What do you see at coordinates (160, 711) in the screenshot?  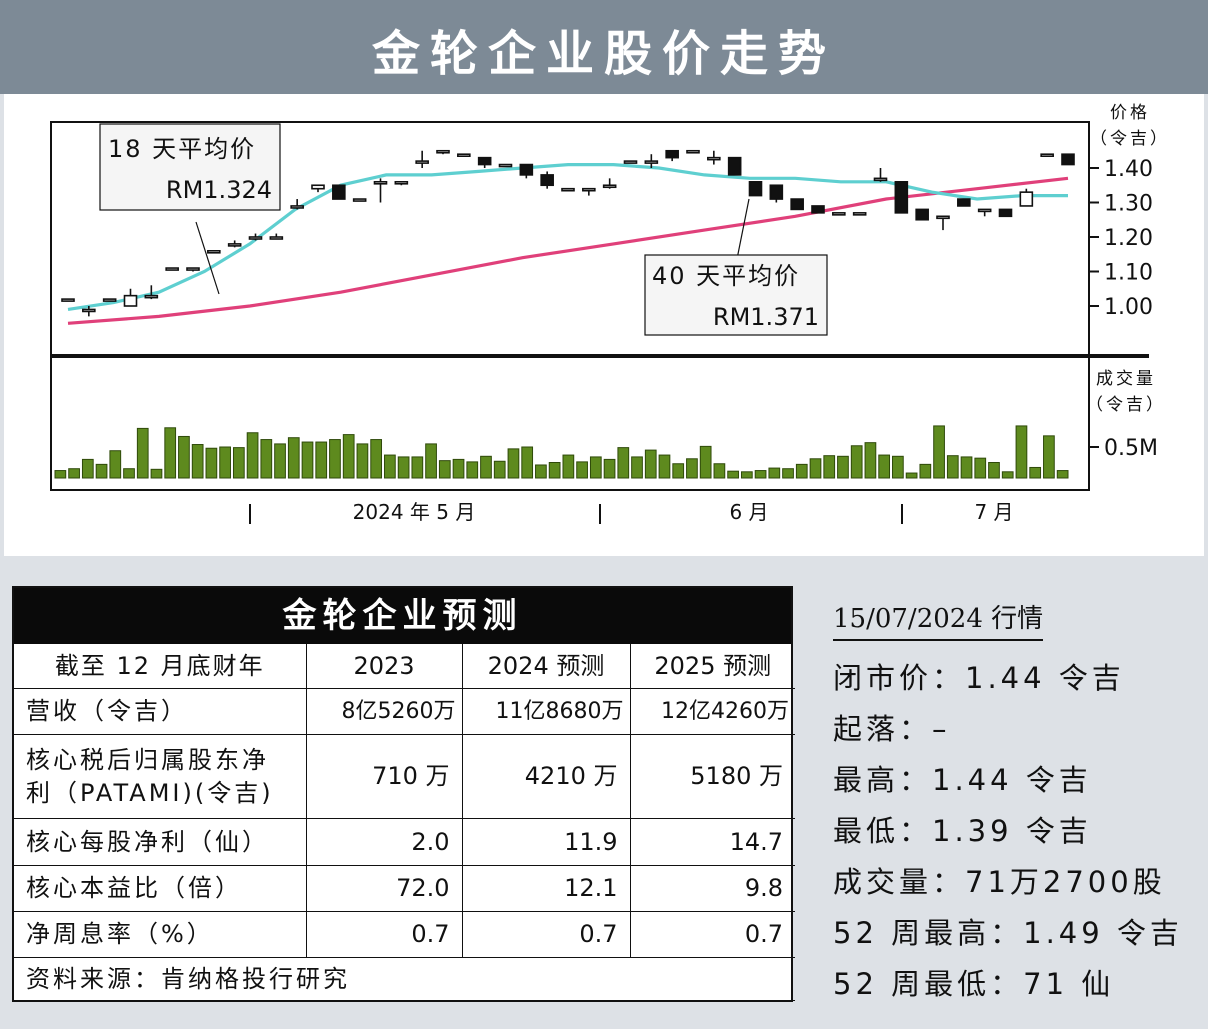 I see `row-label: 营收（令吉）` at bounding box center [160, 711].